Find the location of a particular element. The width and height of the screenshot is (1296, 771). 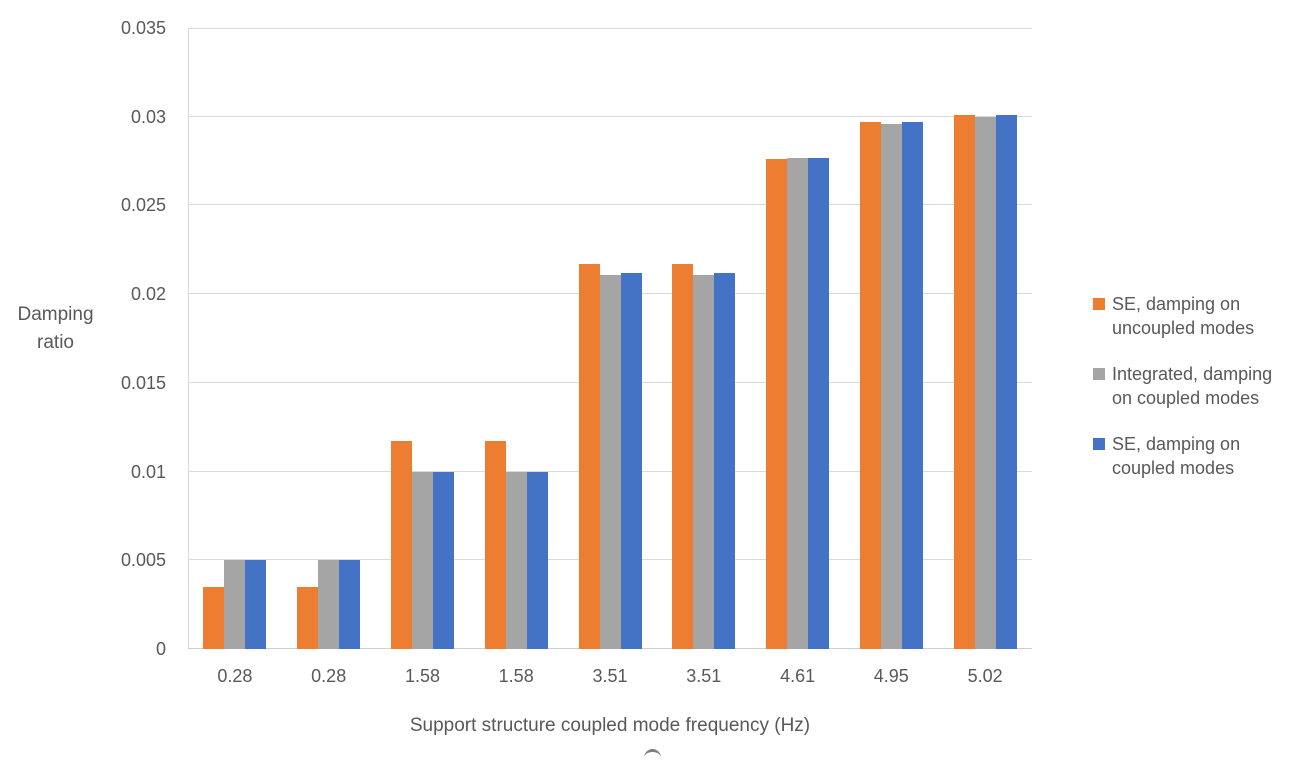

bar-series1-group9 is located at coordinates (964, 381).